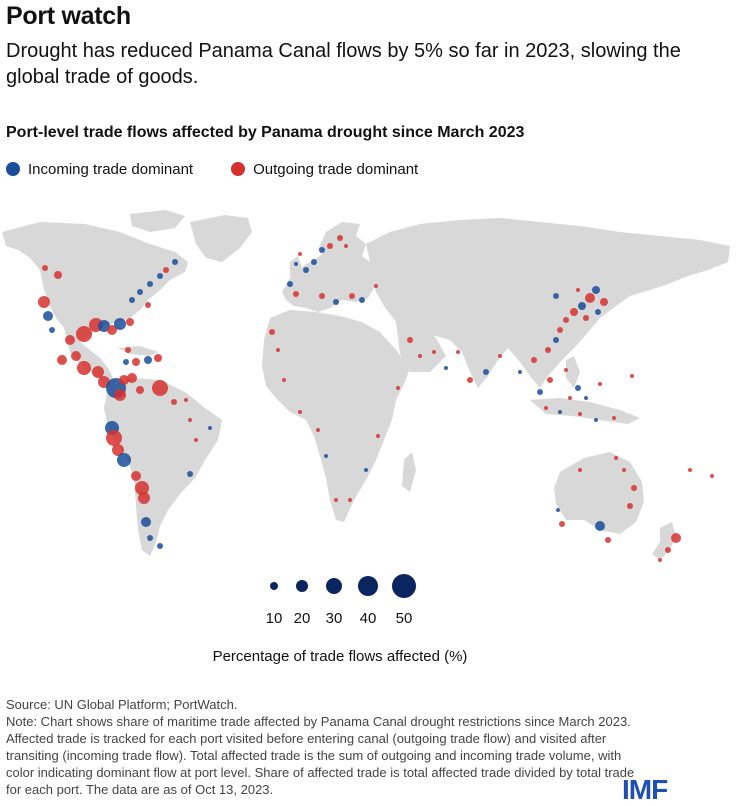 This screenshot has width=746, height=806. Describe the element at coordinates (334, 618) in the screenshot. I see `size-legend-label: 30` at that location.